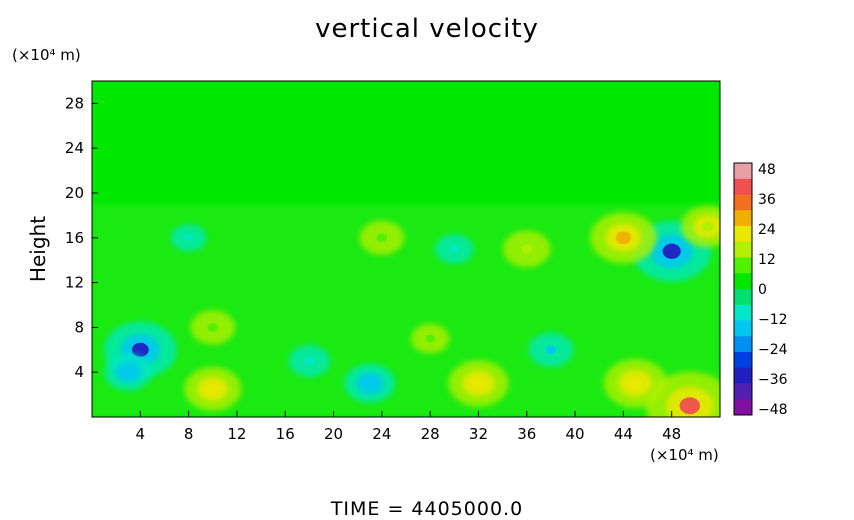  Describe the element at coordinates (773, 350) in the screenshot. I see `colorbar-tick-label: −24` at that location.